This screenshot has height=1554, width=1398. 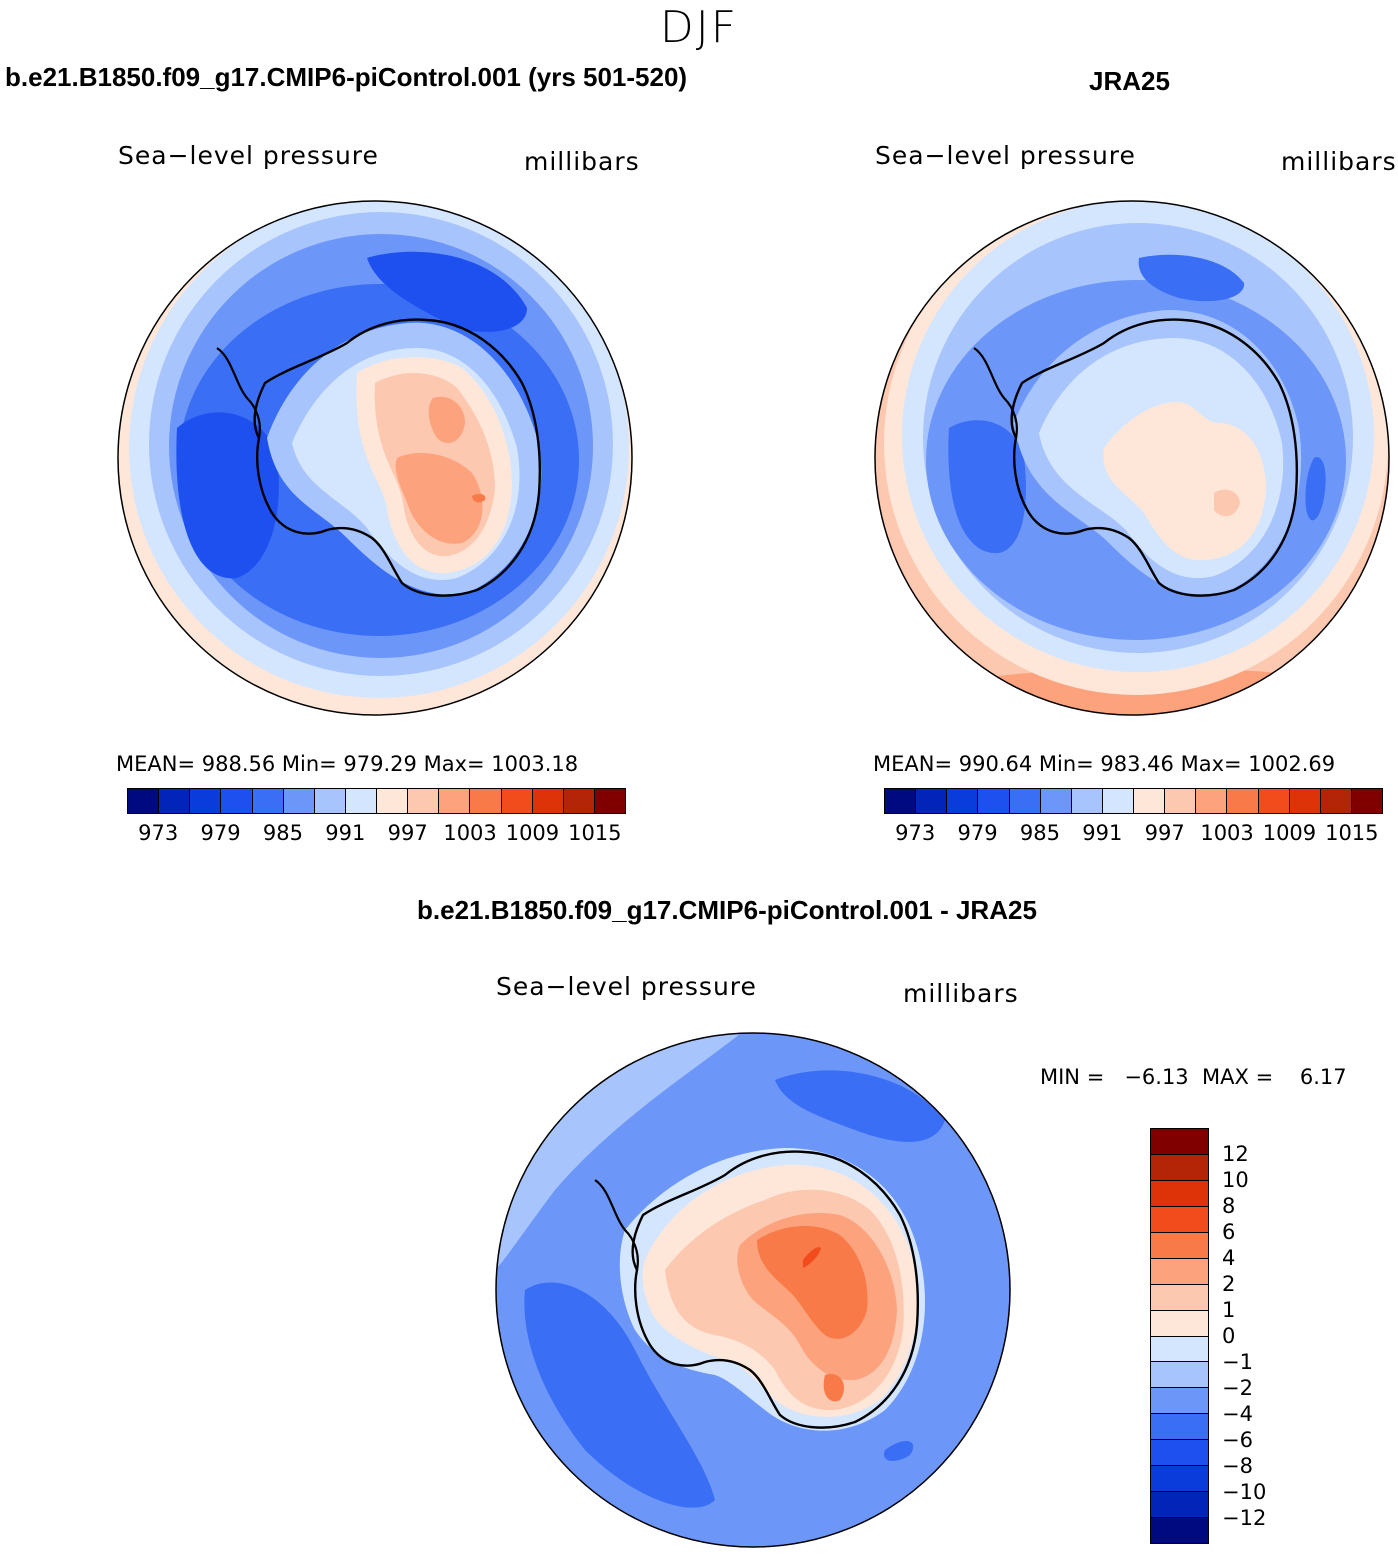 What do you see at coordinates (1129, 81) in the screenshot?
I see `panel2-title: JRA25` at bounding box center [1129, 81].